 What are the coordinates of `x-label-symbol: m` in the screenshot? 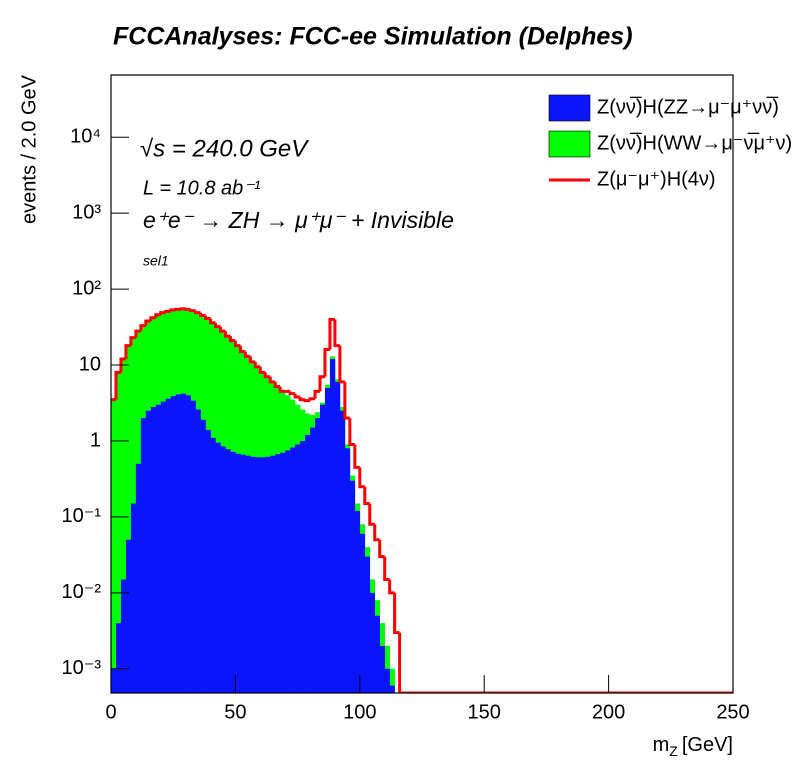 It's located at (661, 745).